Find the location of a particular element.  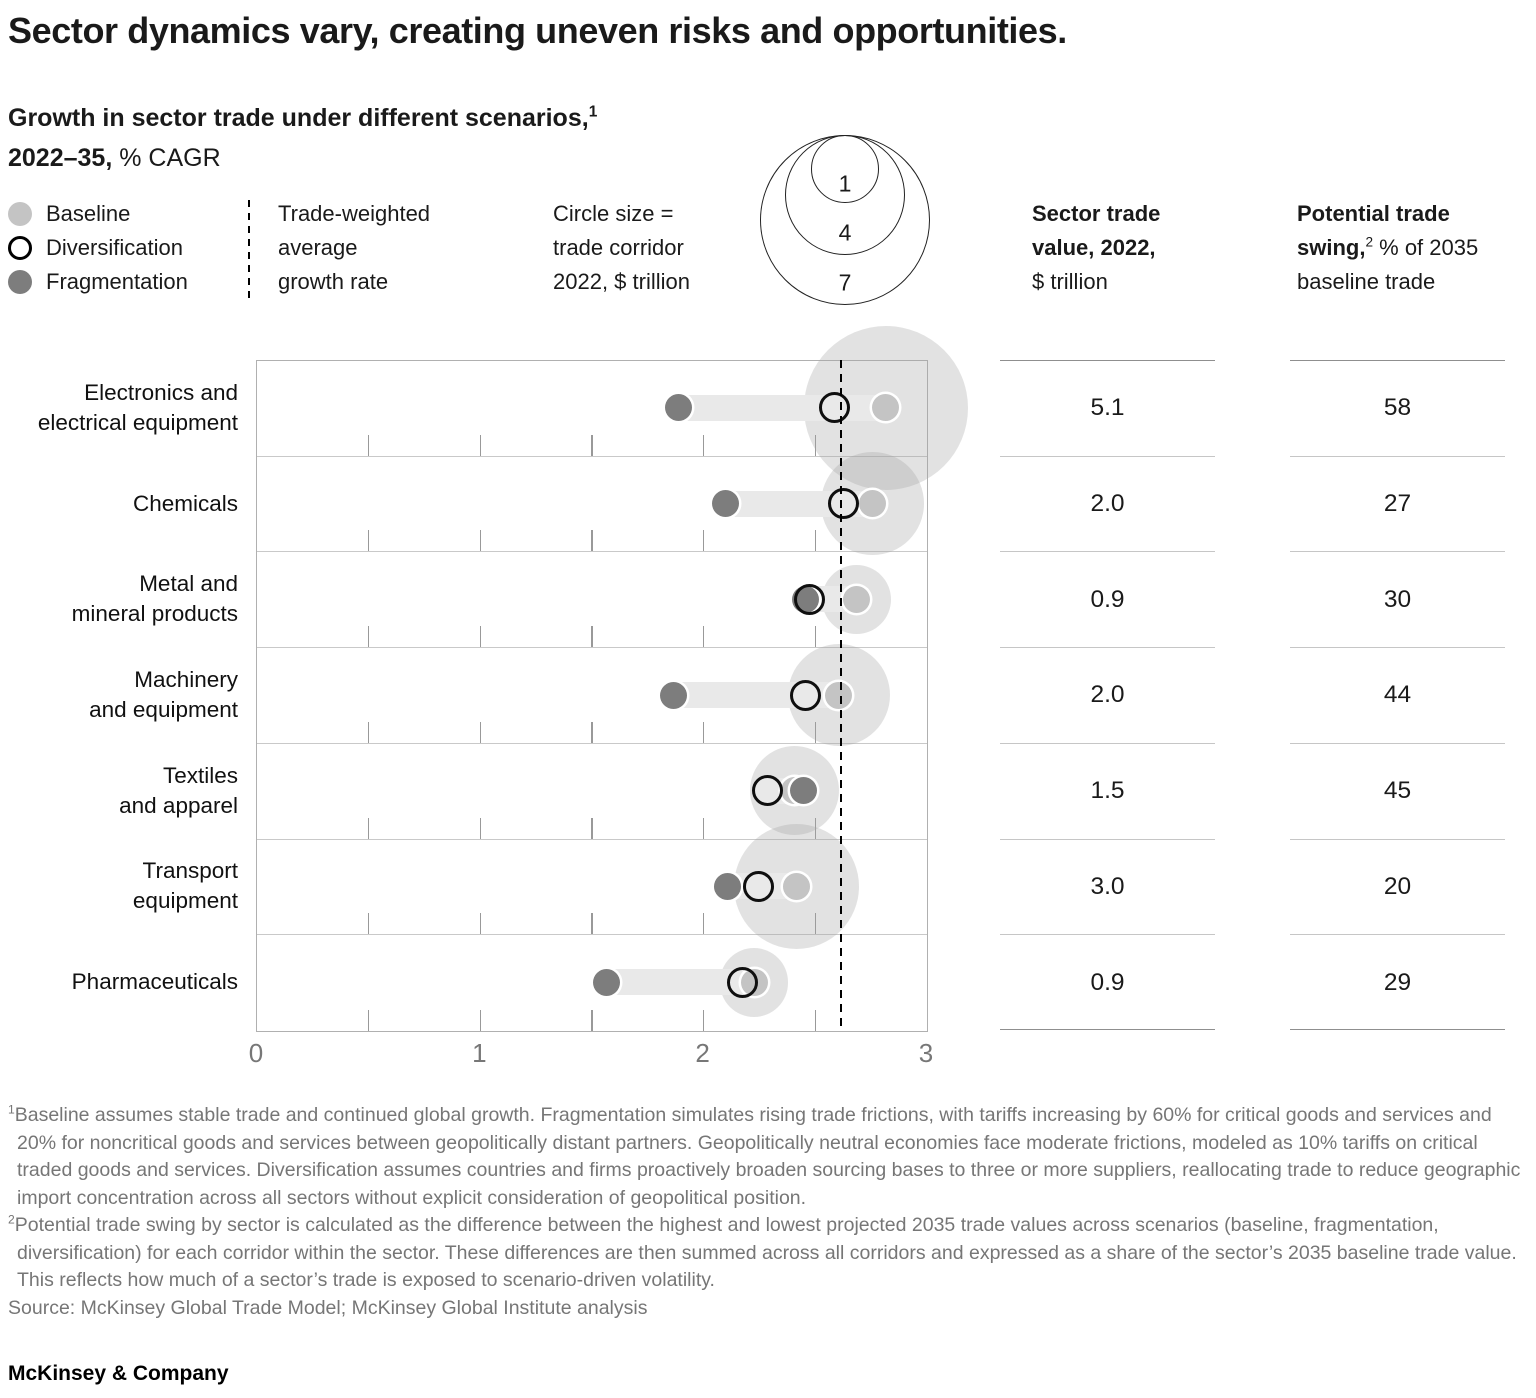

mckinsey-logo: McKinsey & Company is located at coordinates (118, 1373).